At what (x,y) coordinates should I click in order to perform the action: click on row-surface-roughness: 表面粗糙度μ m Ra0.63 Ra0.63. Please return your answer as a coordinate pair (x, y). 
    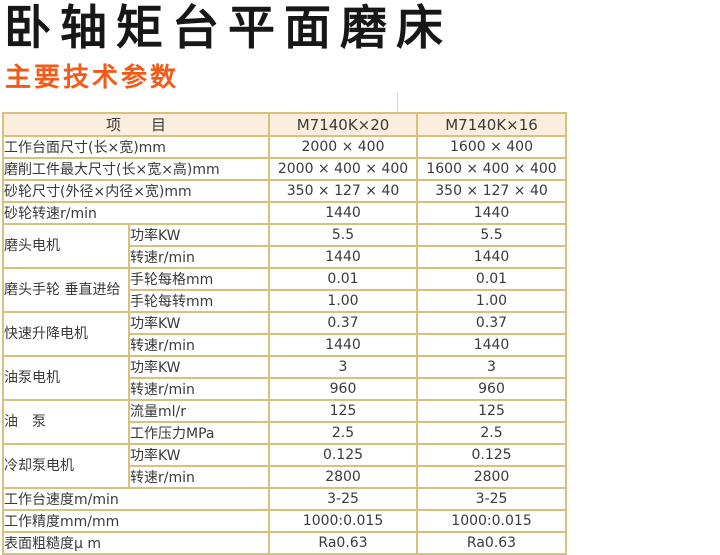
    Looking at the image, I should click on (284, 543).